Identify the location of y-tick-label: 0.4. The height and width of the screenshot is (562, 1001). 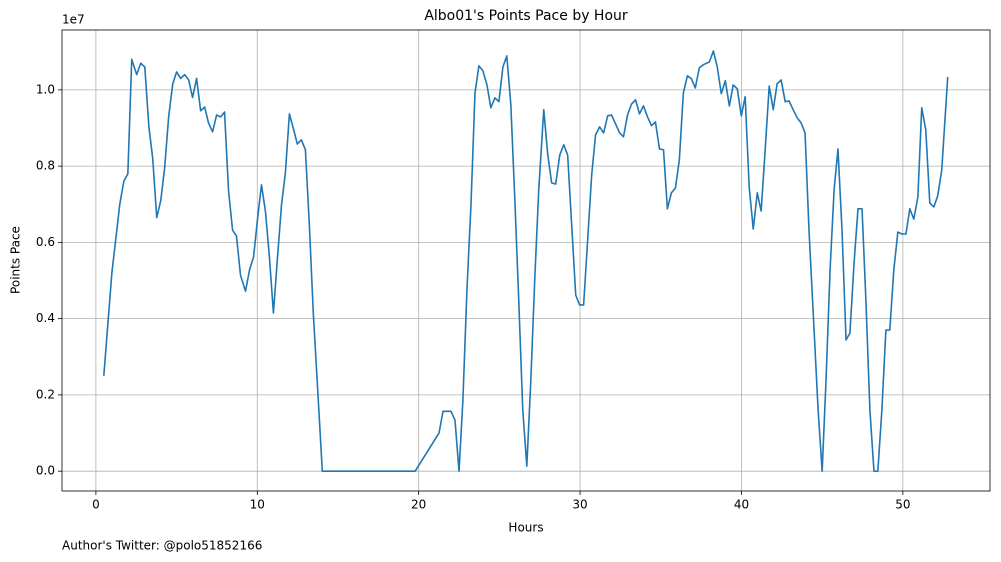
(45, 318).